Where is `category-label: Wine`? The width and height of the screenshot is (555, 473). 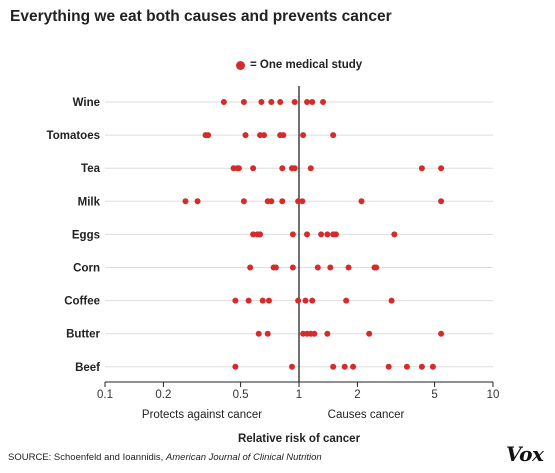 category-label: Wine is located at coordinates (86, 103).